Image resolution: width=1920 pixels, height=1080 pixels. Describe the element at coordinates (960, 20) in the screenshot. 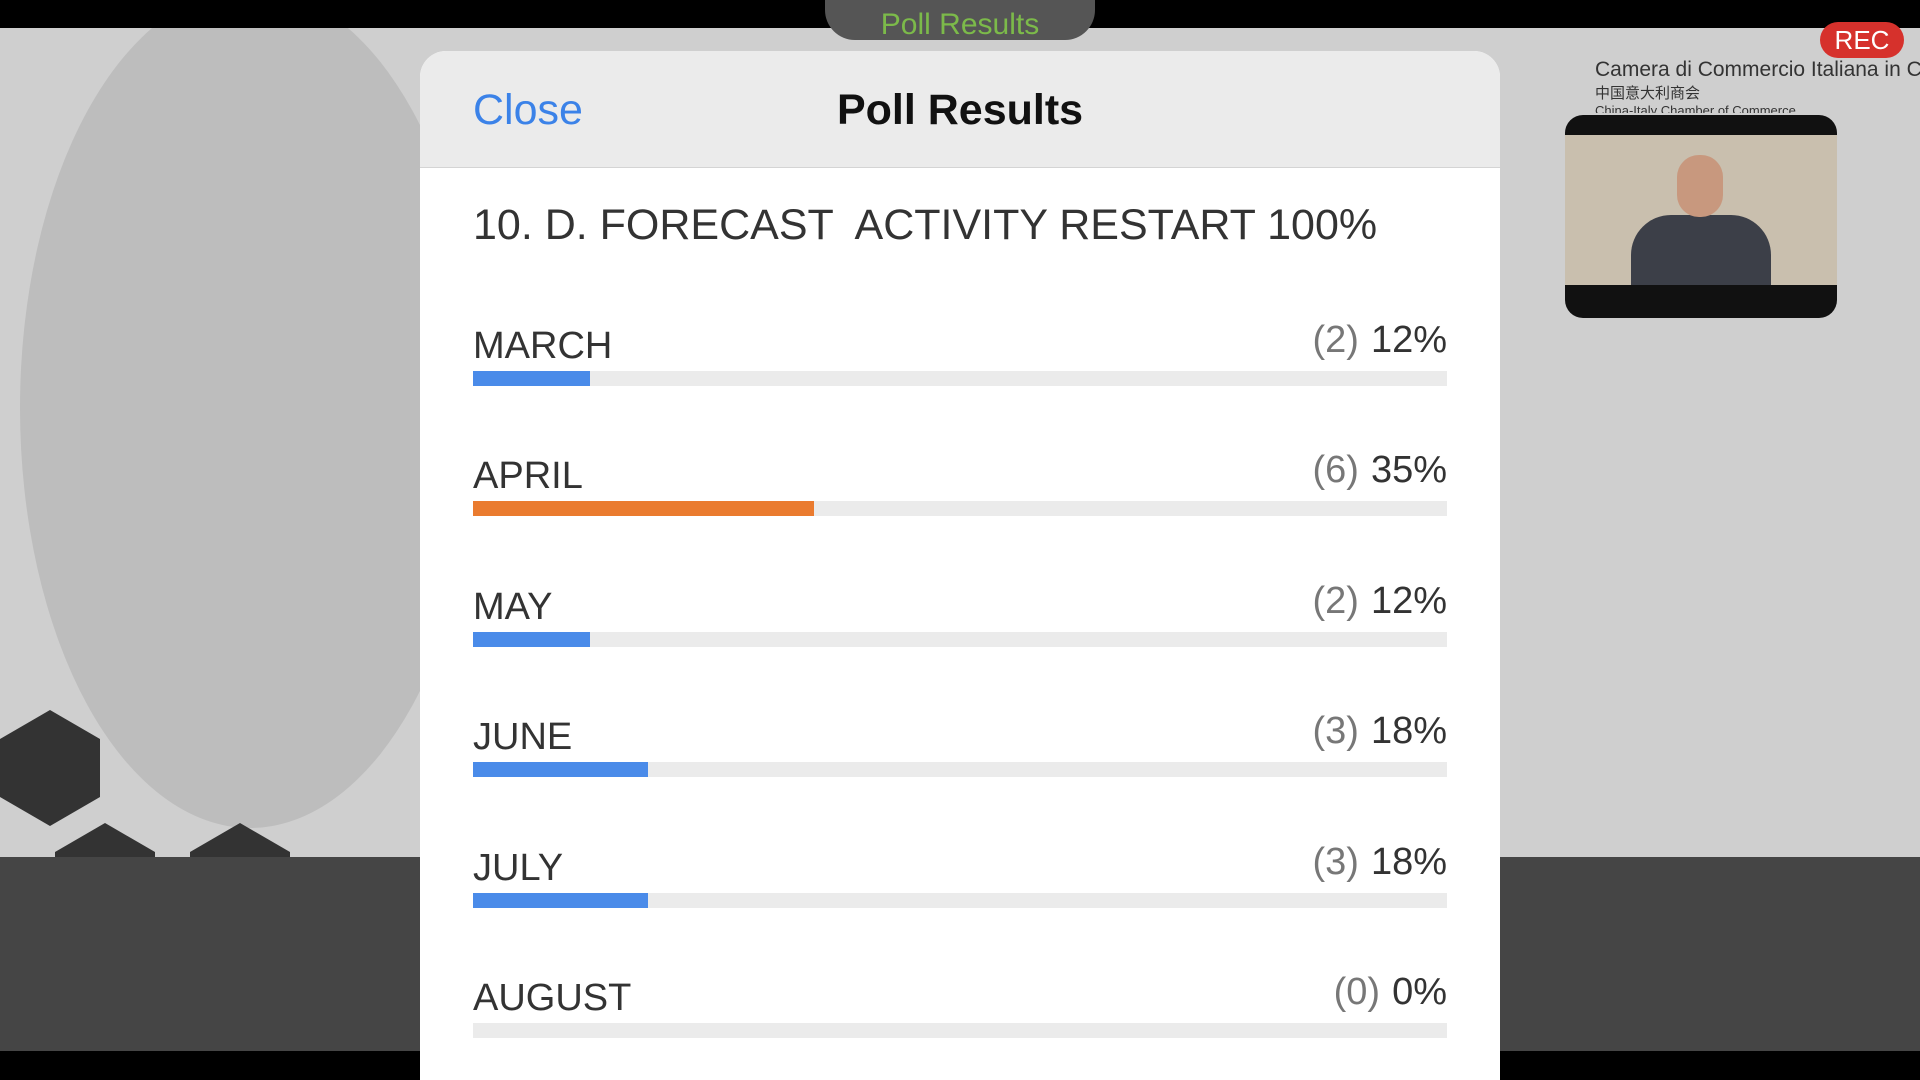

I see `faded-title: Poll Results` at that location.